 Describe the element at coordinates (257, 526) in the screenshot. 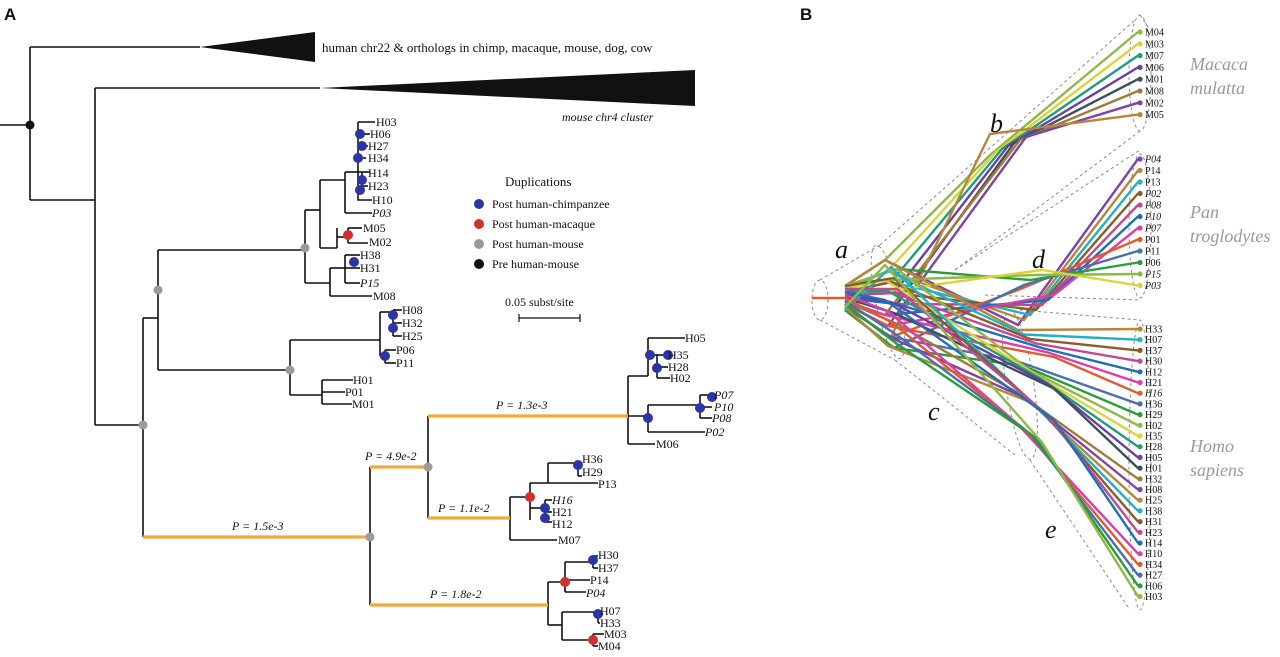

I see `pvalue-label: P = 1.5e-3` at that location.